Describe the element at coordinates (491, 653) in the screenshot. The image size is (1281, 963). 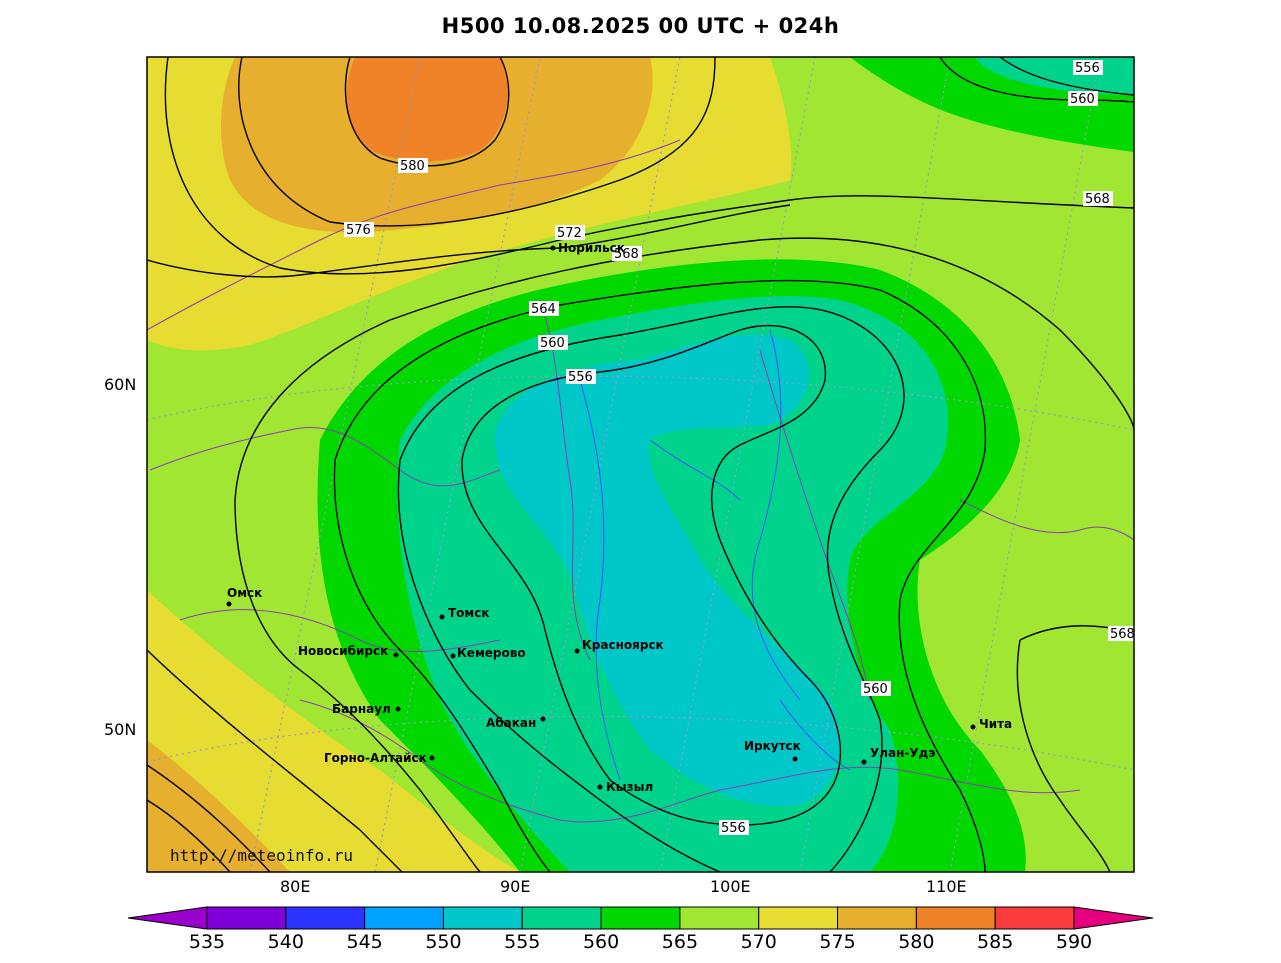
I see `svg-text: Кемерово` at that location.